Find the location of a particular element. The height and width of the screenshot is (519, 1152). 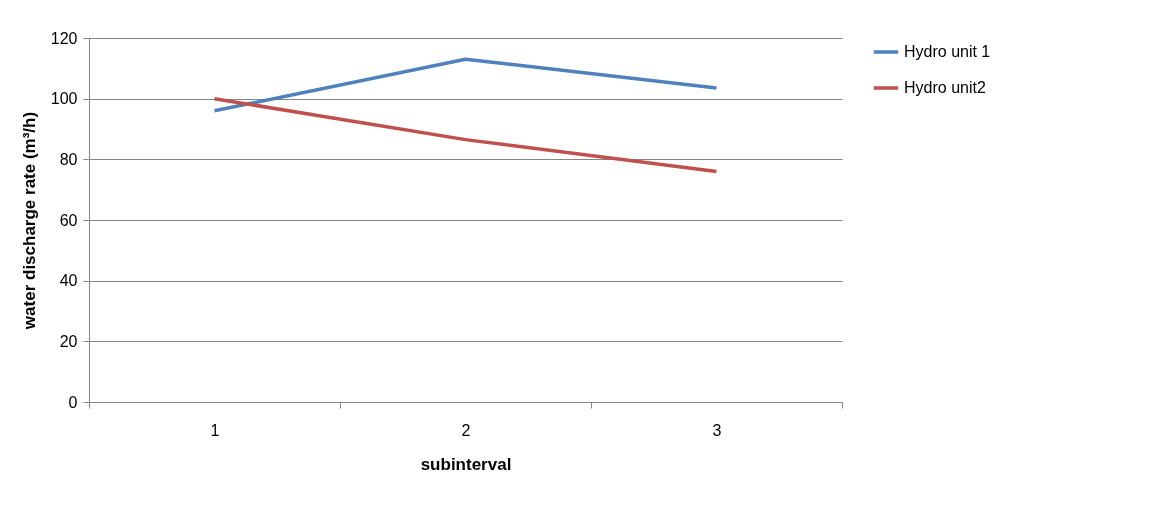

y-tick-label: 40 is located at coordinates (68, 281).